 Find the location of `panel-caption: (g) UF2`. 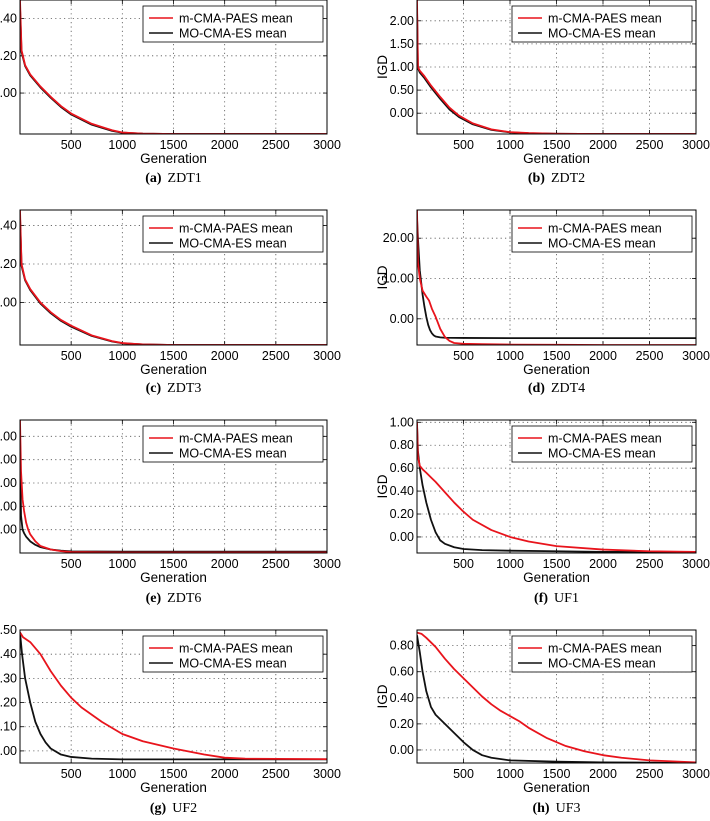

panel-caption: (g) UF2 is located at coordinates (173, 808).